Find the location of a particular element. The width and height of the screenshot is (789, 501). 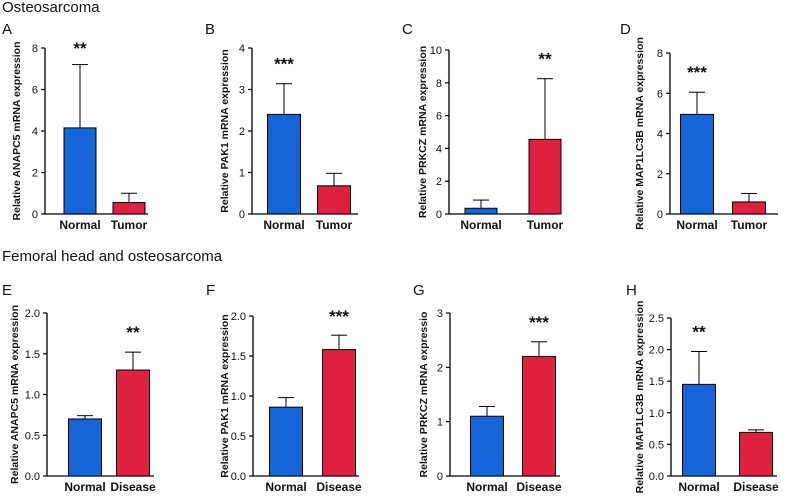

panel-label-e: E is located at coordinates (7, 290).